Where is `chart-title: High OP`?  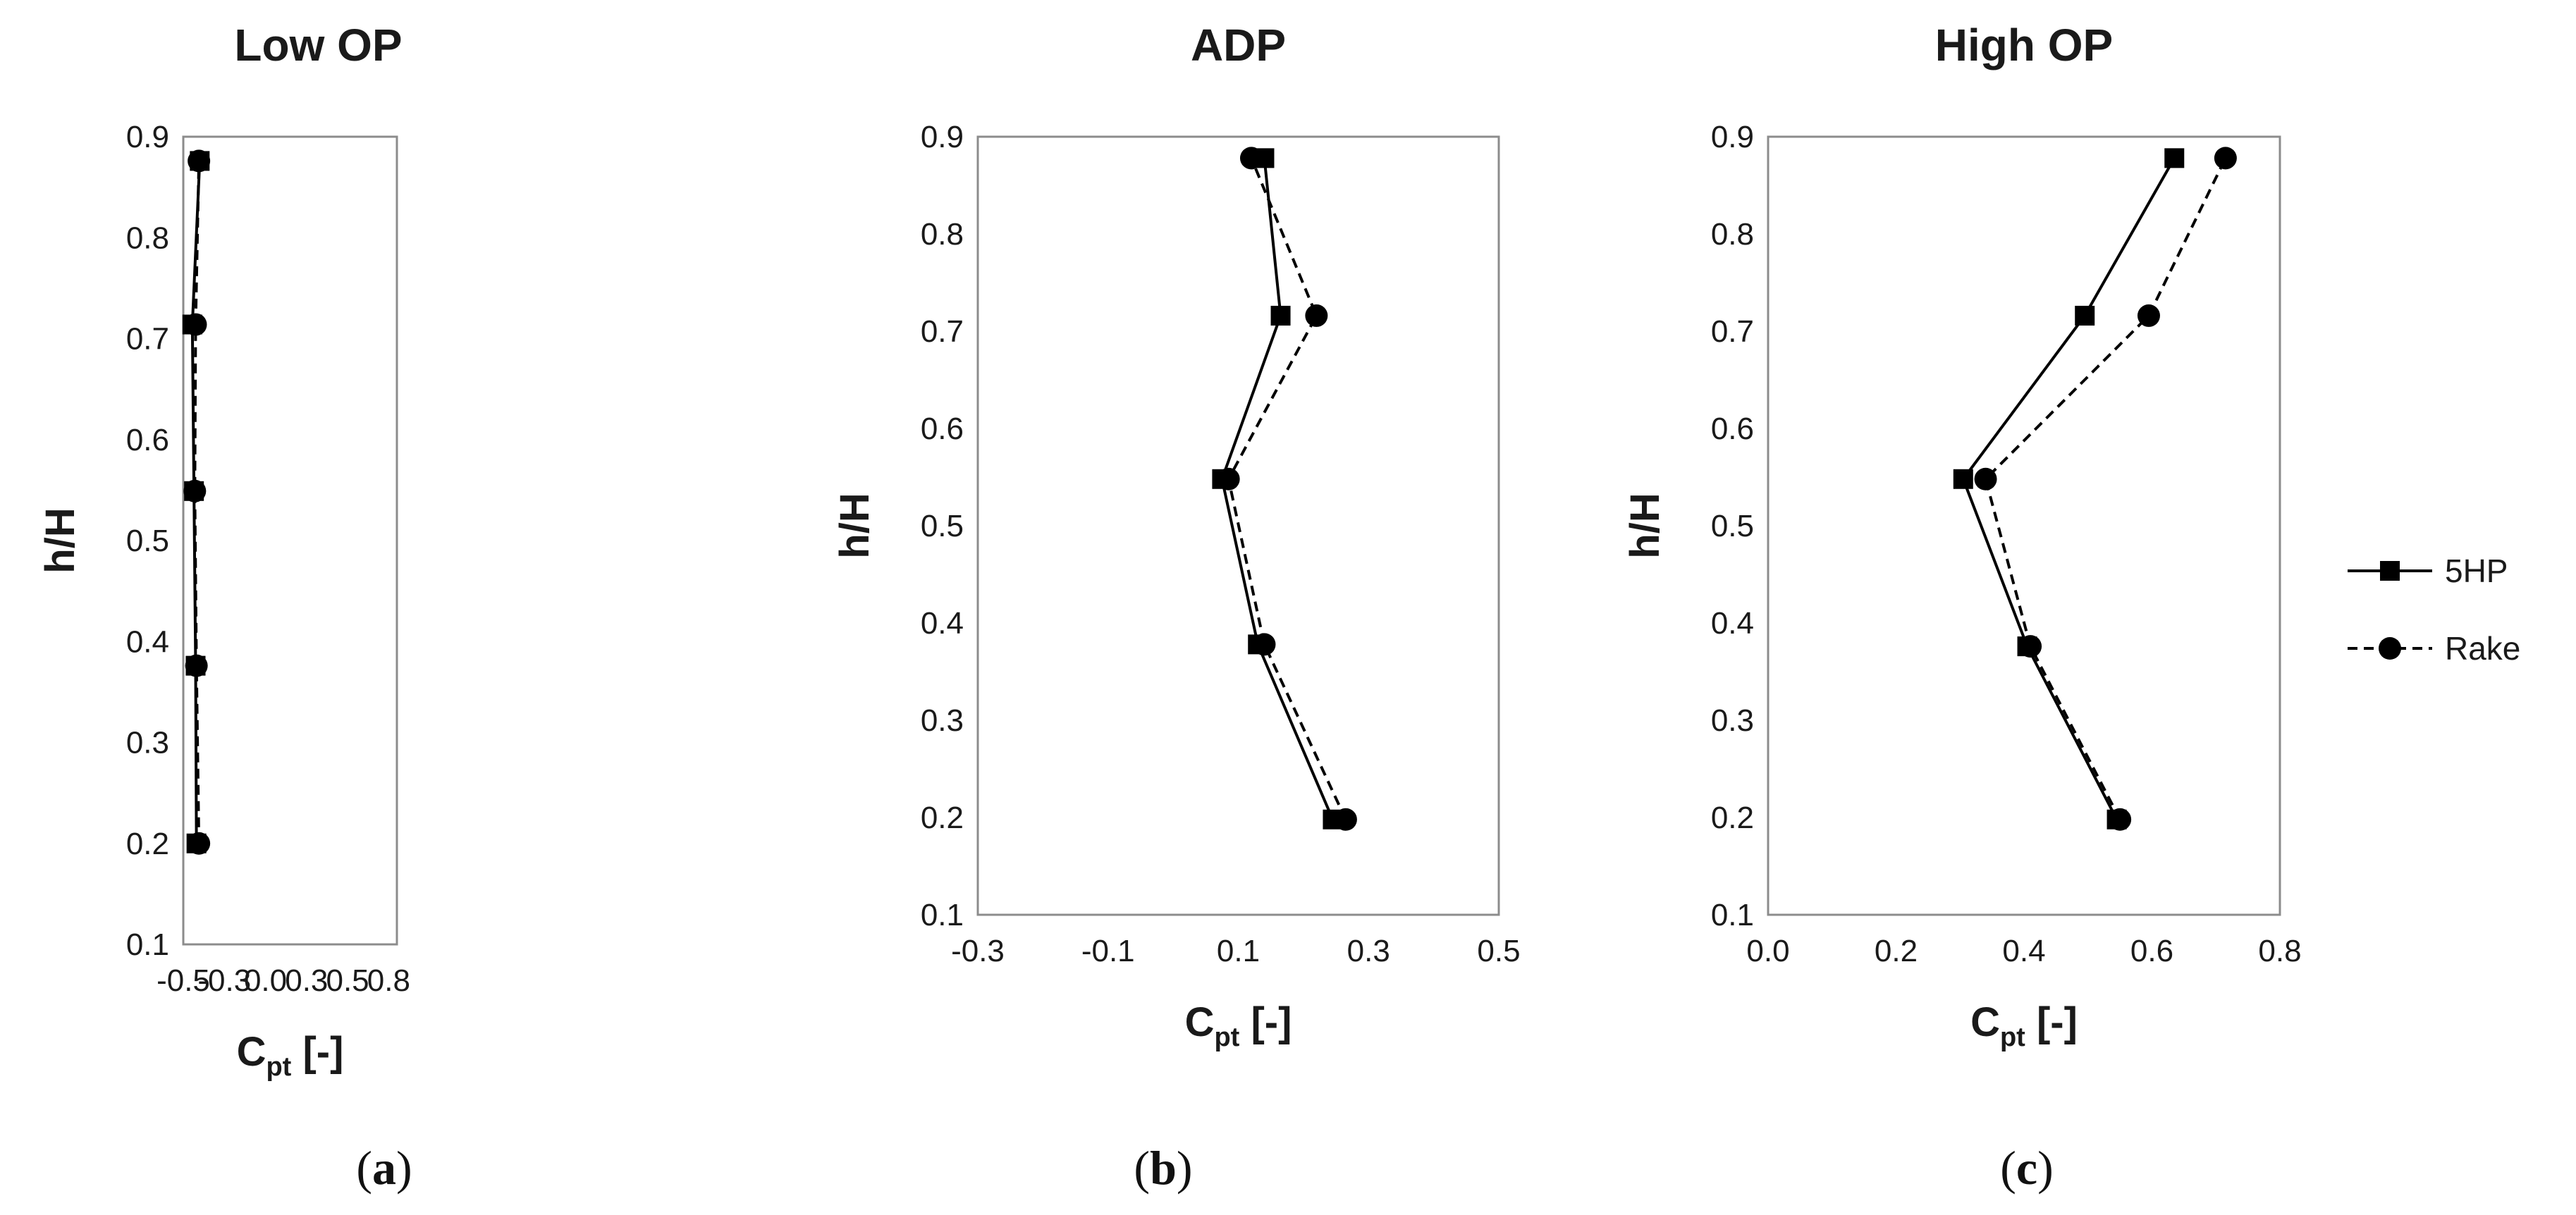
chart-title: High OP is located at coordinates (2024, 45).